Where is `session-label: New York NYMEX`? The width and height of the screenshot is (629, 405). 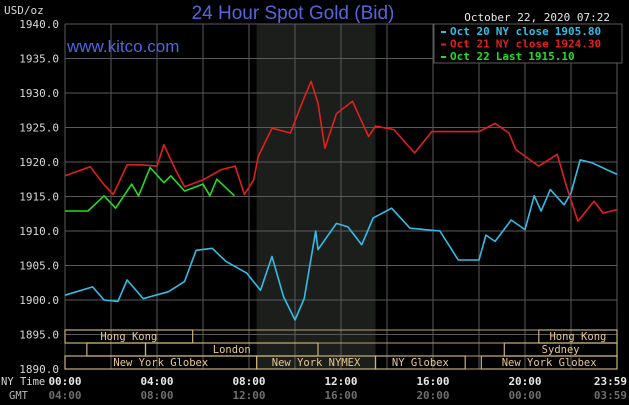
session-label: New York NYMEX is located at coordinates (316, 363).